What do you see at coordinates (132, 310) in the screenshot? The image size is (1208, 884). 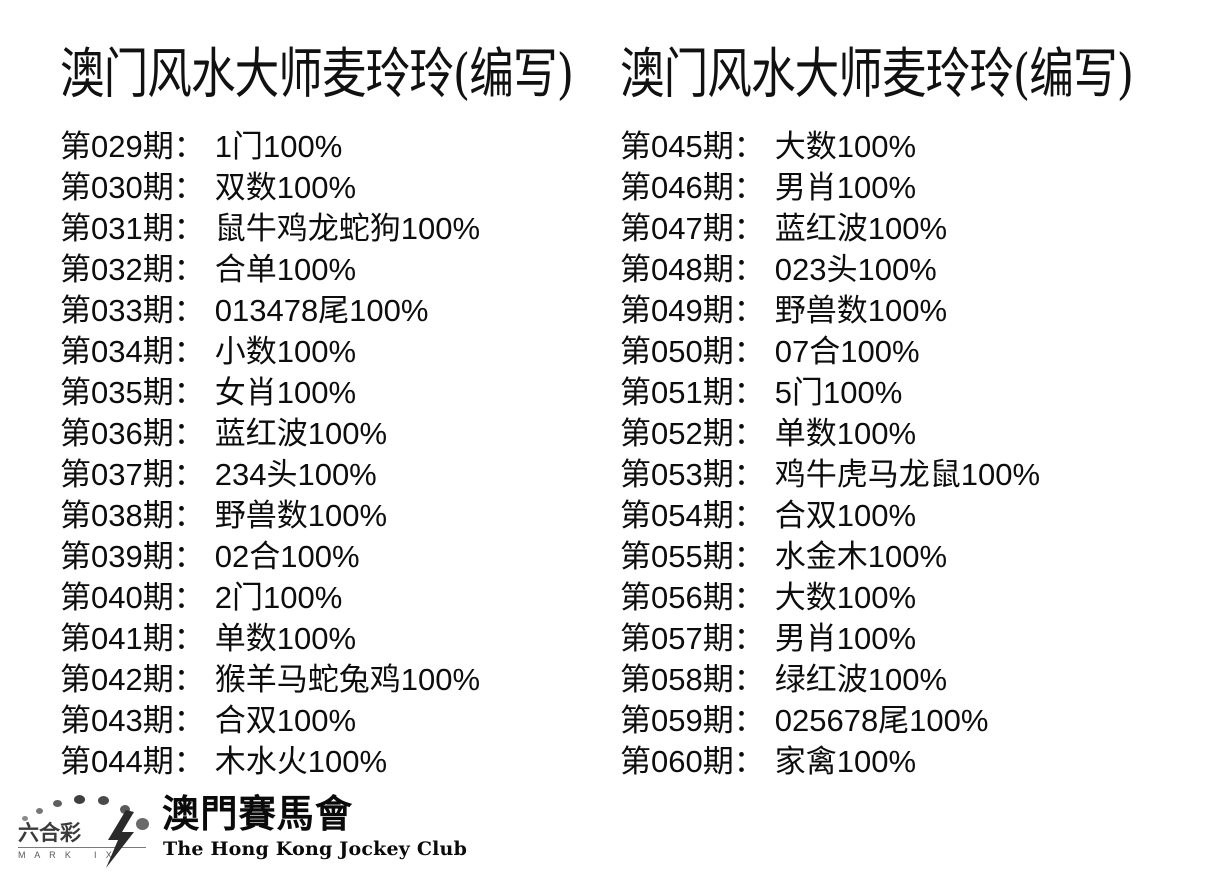 I see `issue-label: 第033期：` at bounding box center [132, 310].